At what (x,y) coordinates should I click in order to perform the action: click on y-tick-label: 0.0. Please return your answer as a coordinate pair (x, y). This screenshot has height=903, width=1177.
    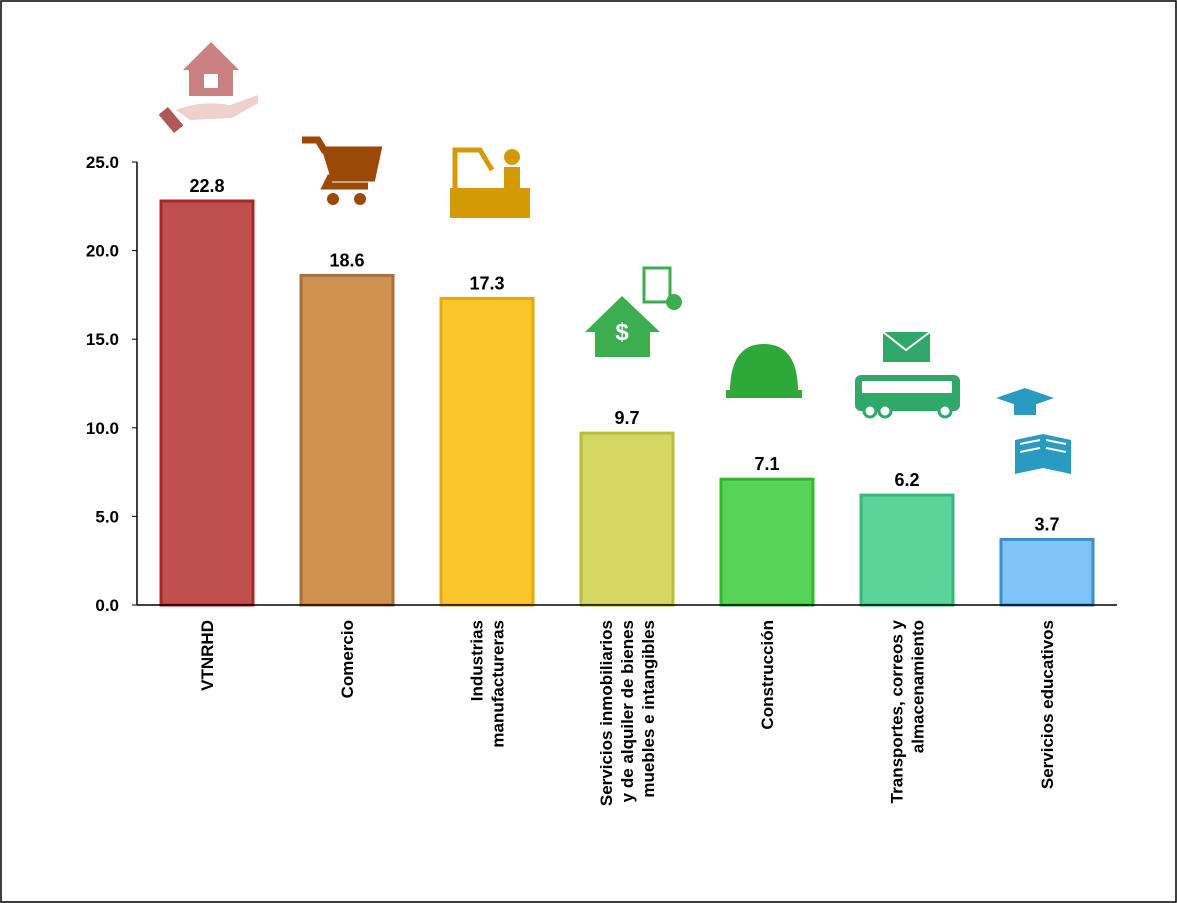
    Looking at the image, I should click on (107, 605).